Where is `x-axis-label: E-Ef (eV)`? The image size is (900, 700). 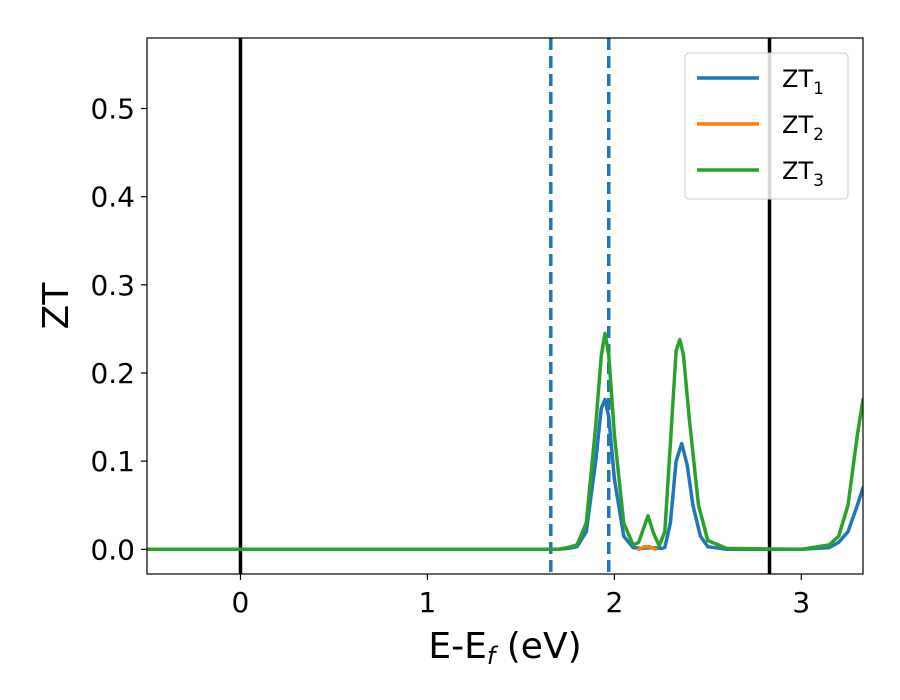
x-axis-label: E-Ef (eV) is located at coordinates (504, 648).